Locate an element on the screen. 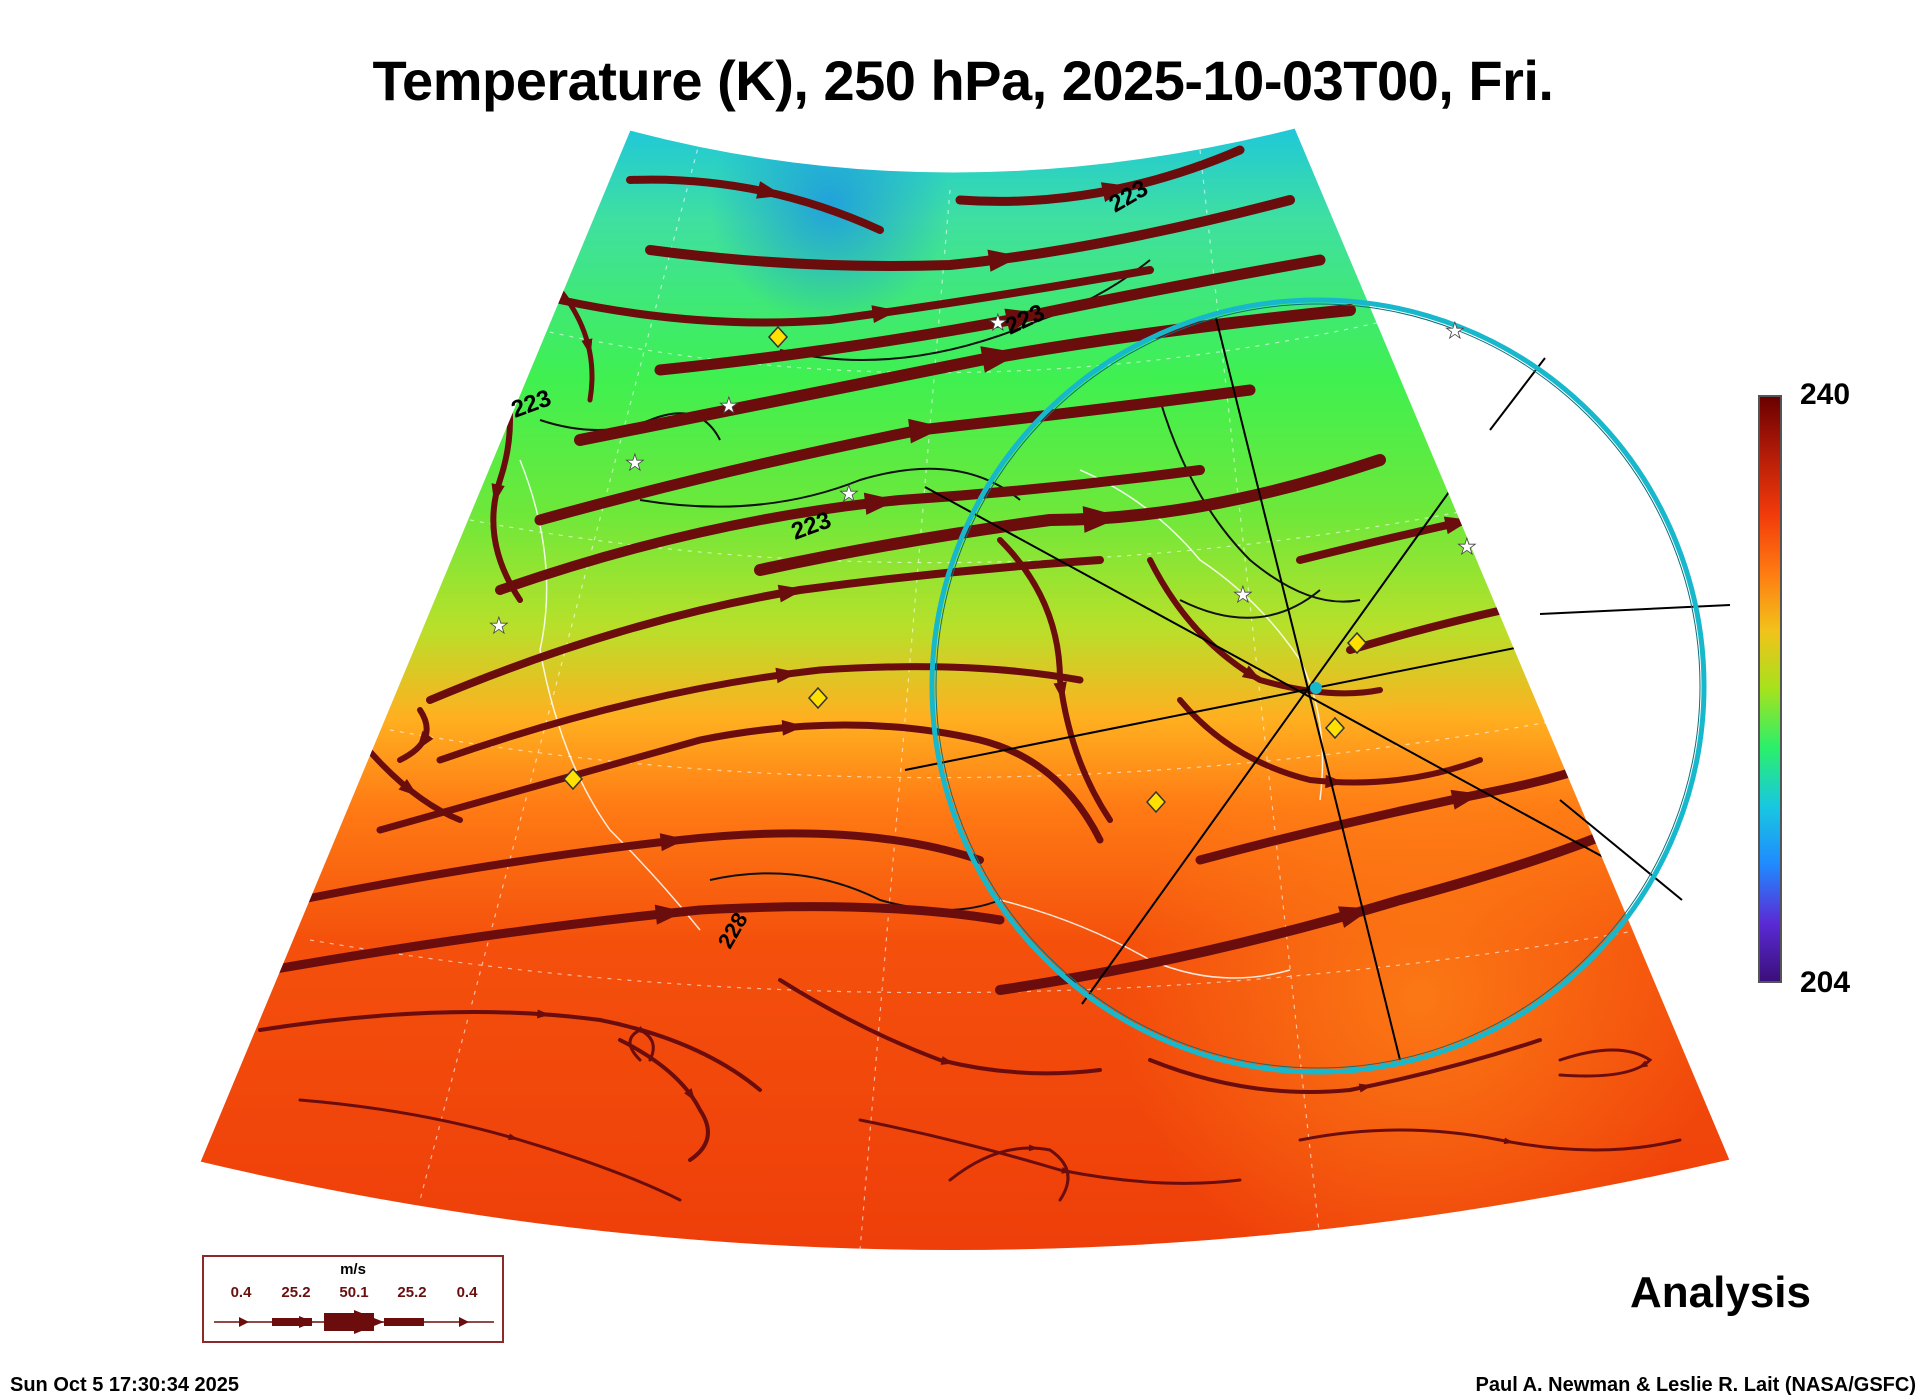 The height and width of the screenshot is (1397, 1926). wind-speed-legend: m/s 0.4 25.2 50.1 25.2 0.4 is located at coordinates (353, 1299).